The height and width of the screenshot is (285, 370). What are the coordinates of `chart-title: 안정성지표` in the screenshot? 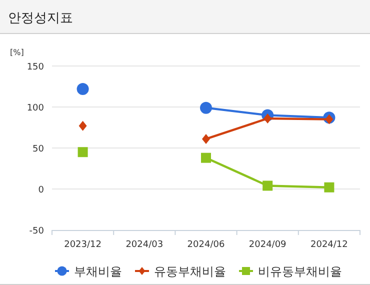 It's located at (40, 18).